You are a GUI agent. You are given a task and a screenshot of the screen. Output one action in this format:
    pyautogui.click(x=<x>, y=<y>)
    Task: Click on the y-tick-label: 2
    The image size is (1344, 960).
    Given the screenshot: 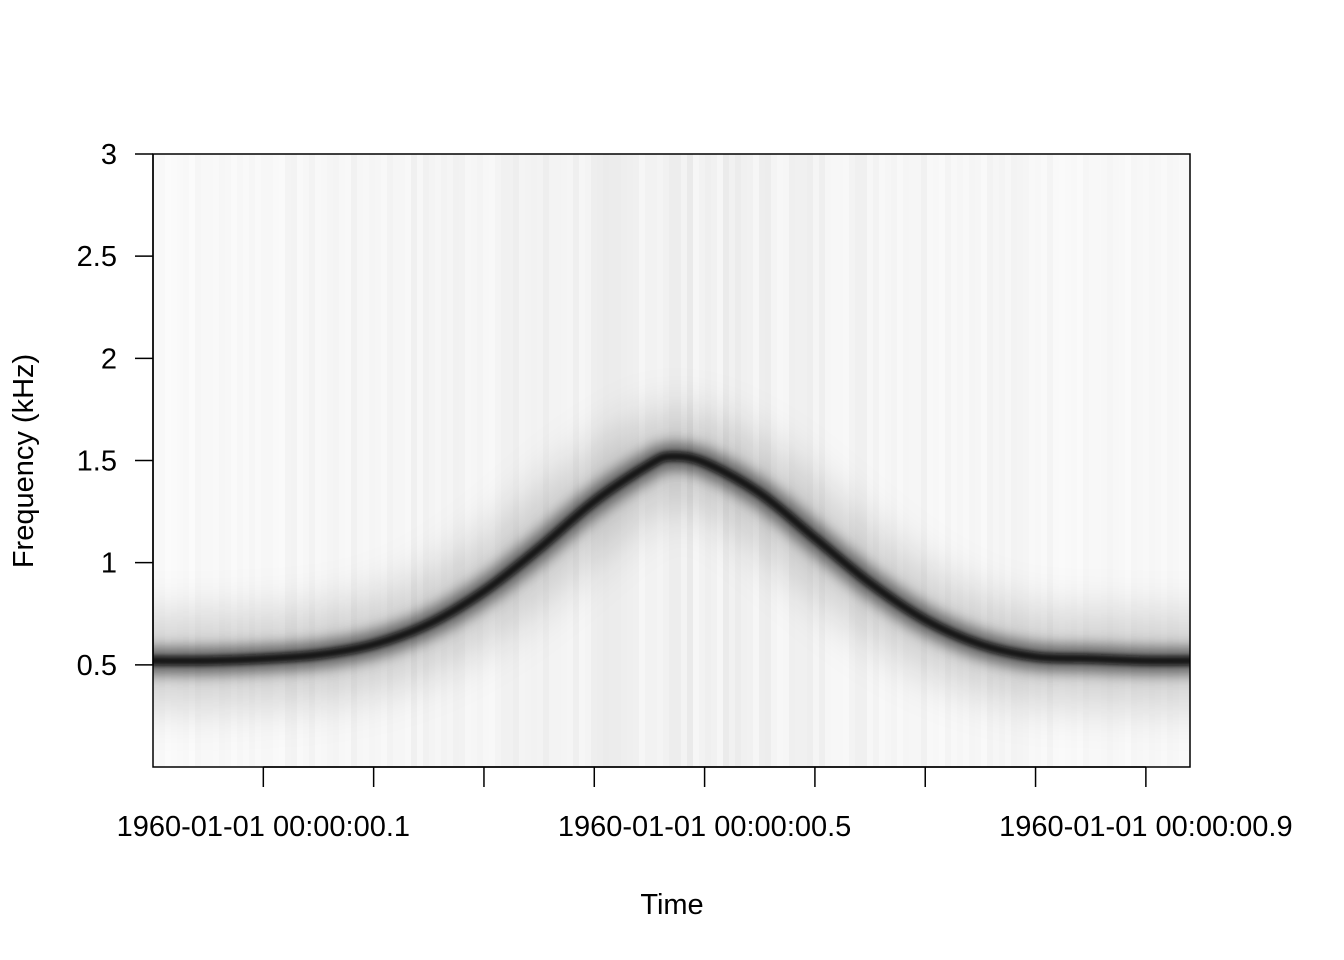 What is the action you would take?
    pyautogui.click(x=109, y=359)
    